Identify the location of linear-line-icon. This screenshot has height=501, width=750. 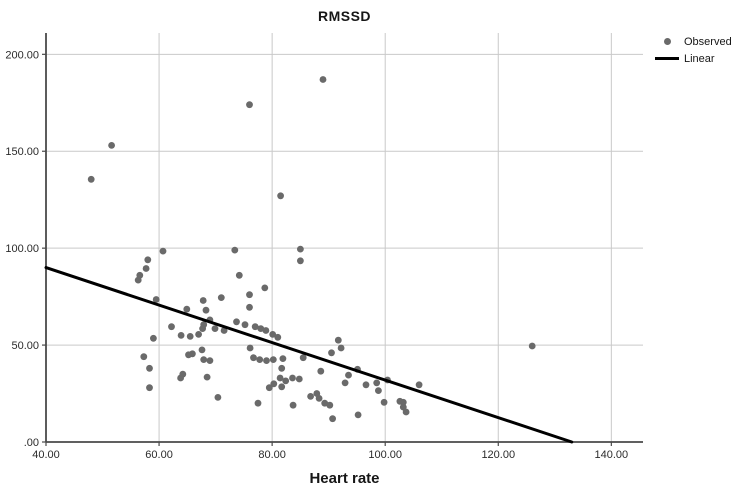
(667, 58).